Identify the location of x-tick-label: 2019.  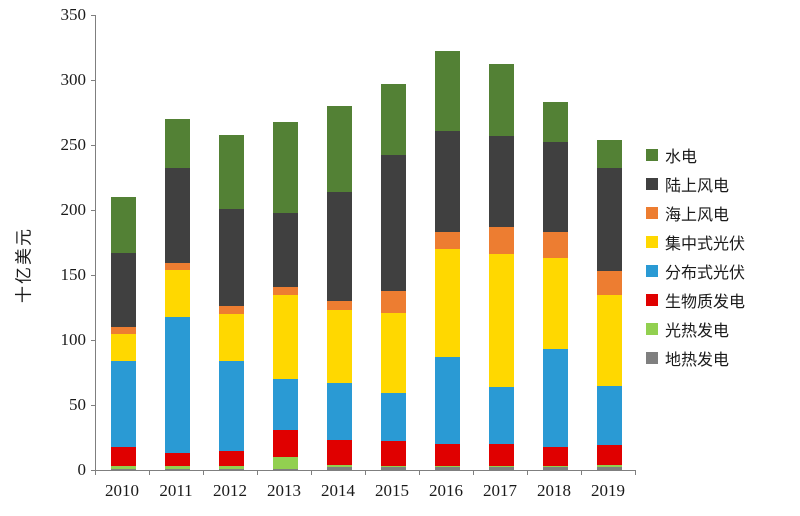
(608, 490).